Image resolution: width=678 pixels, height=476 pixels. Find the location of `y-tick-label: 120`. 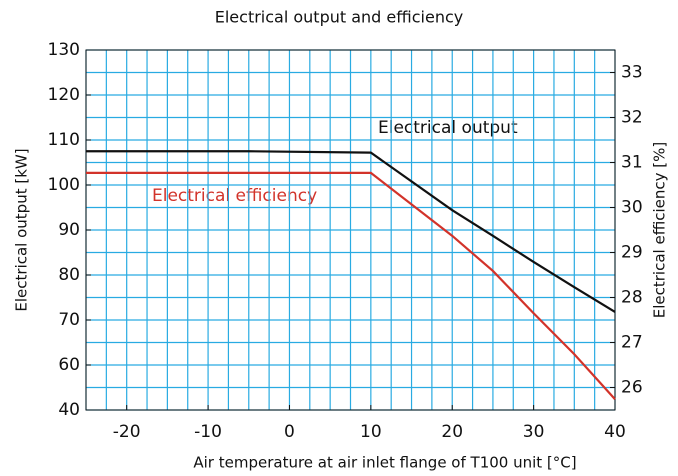

y-tick-label: 120 is located at coordinates (64, 95).